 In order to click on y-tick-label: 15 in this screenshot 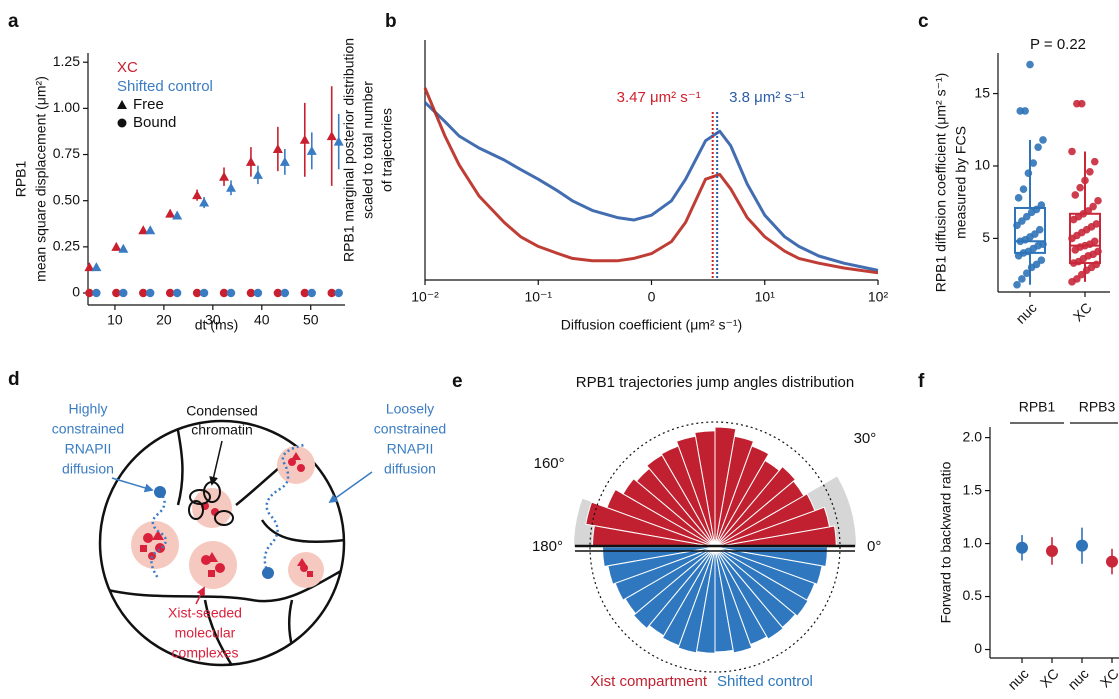, I will do `click(982, 92)`.